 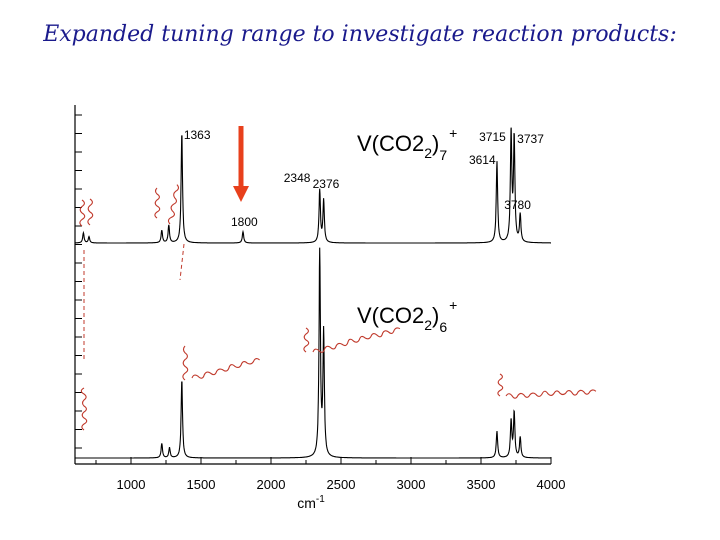 I want to click on peak-labels: 1363 1800 2348 2376 3614 3715 3737 3780, so click(x=364, y=178).